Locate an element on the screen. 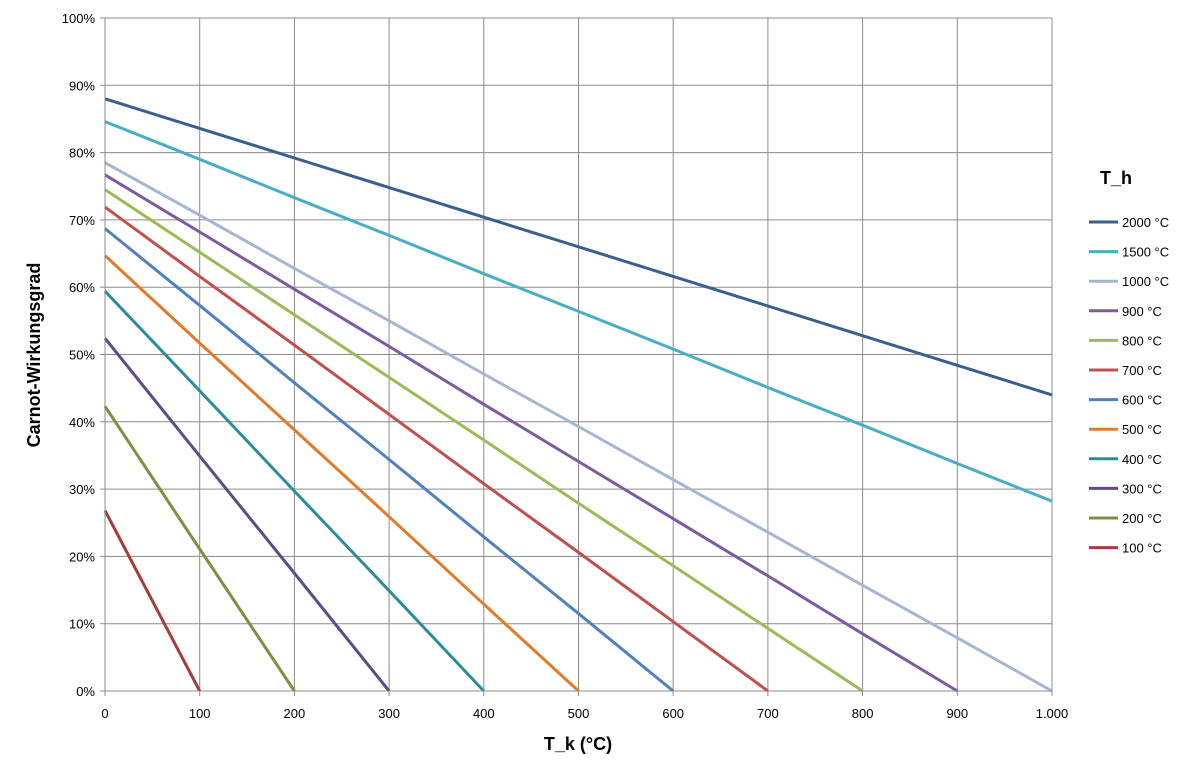 The width and height of the screenshot is (1200, 782). x-tick-label: 1.000 is located at coordinates (1052, 713).